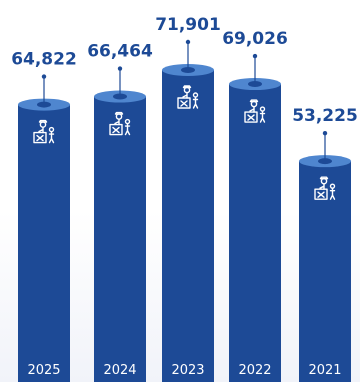 The height and width of the screenshot is (382, 360). I want to click on year-label: 2025, so click(43, 370).